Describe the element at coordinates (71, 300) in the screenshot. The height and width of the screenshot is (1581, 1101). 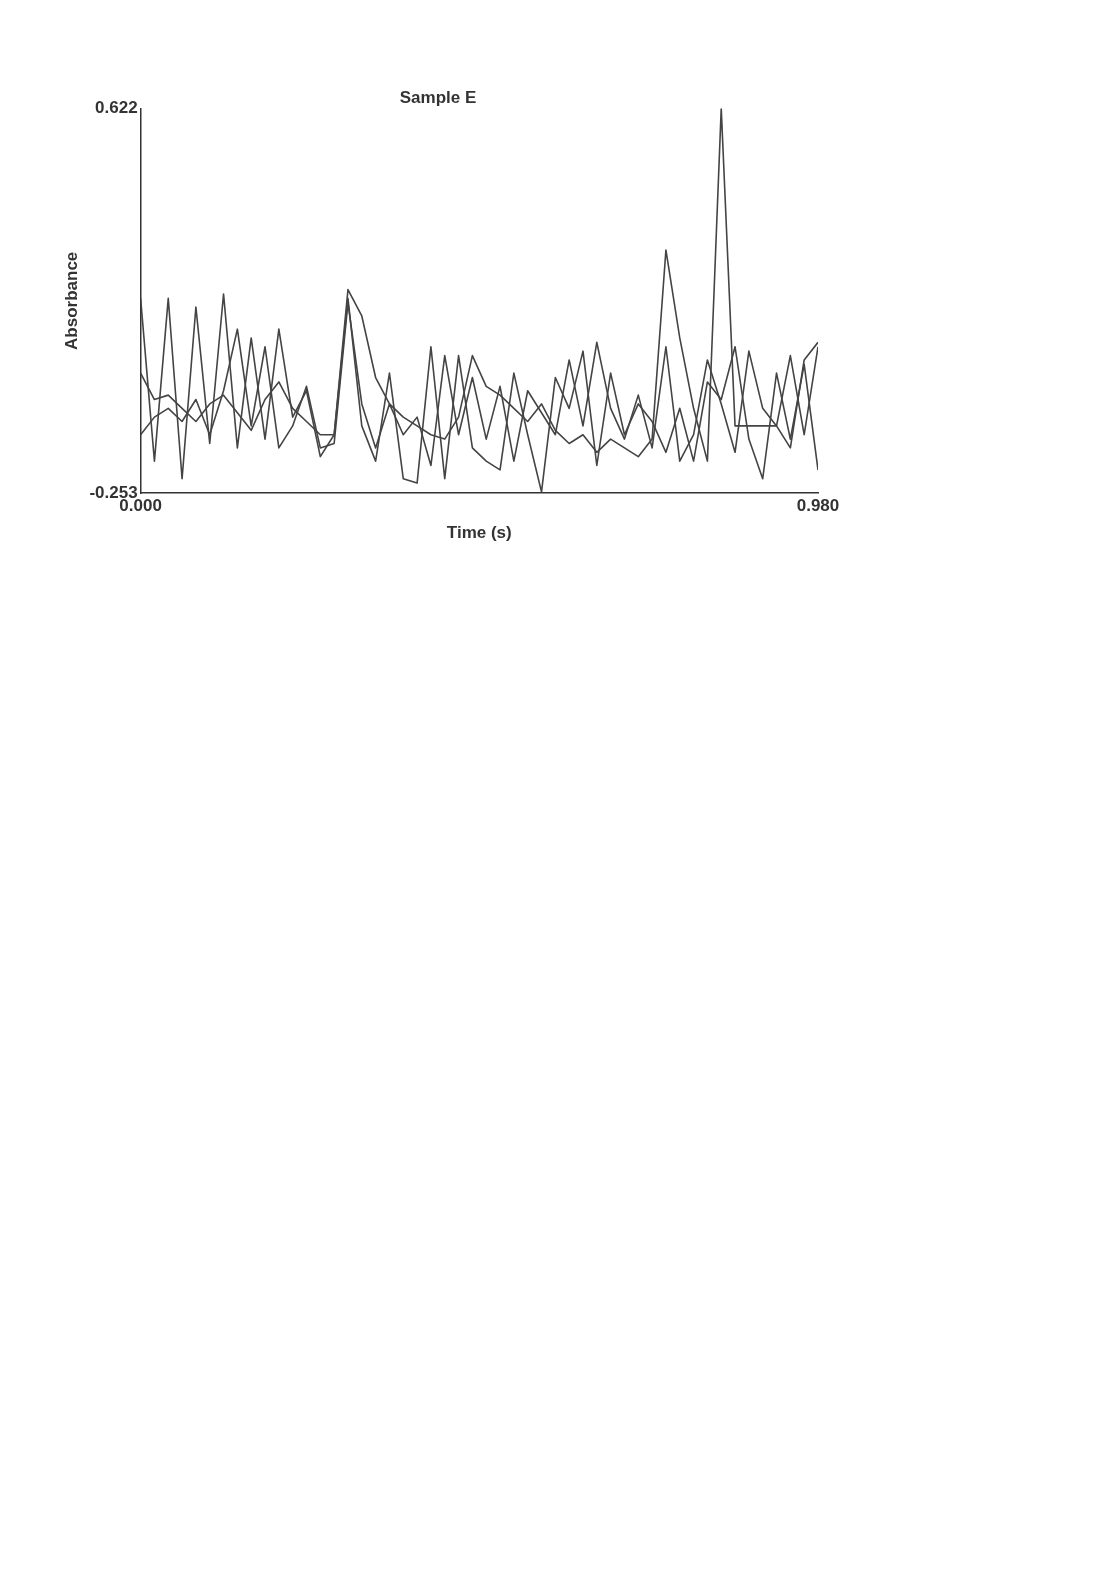
I see `y-axis-title: Absorbance` at that location.